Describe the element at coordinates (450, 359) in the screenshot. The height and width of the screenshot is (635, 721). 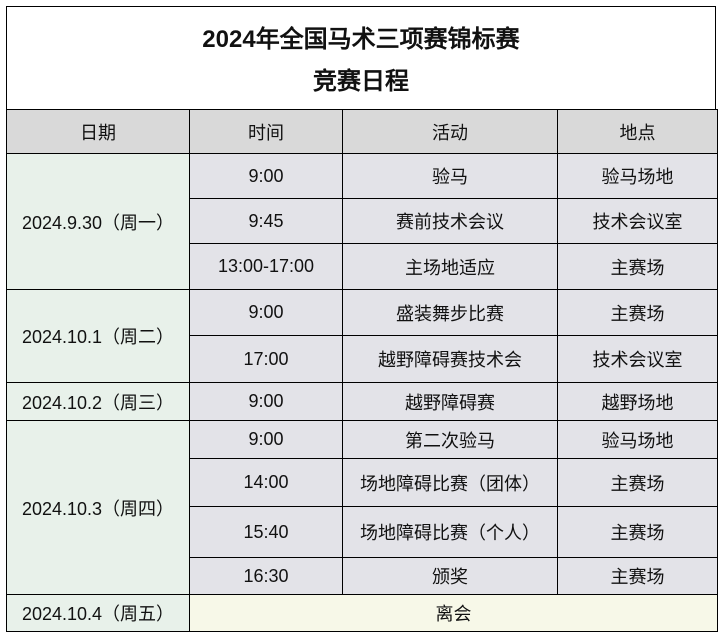
I see `activity-cell: 越野障碍赛技术会` at that location.